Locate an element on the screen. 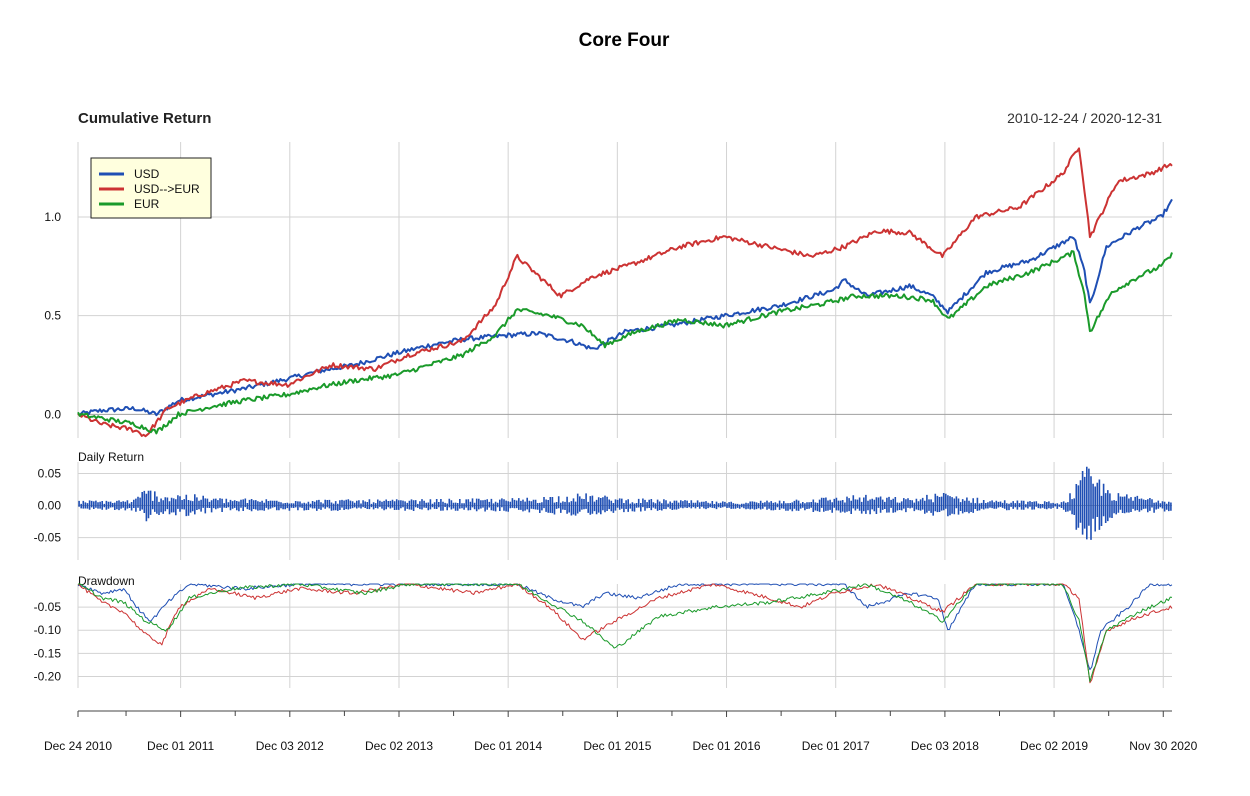 The height and width of the screenshot is (796, 1250). series-line-drawdown-usd-eur is located at coordinates (625, 633).